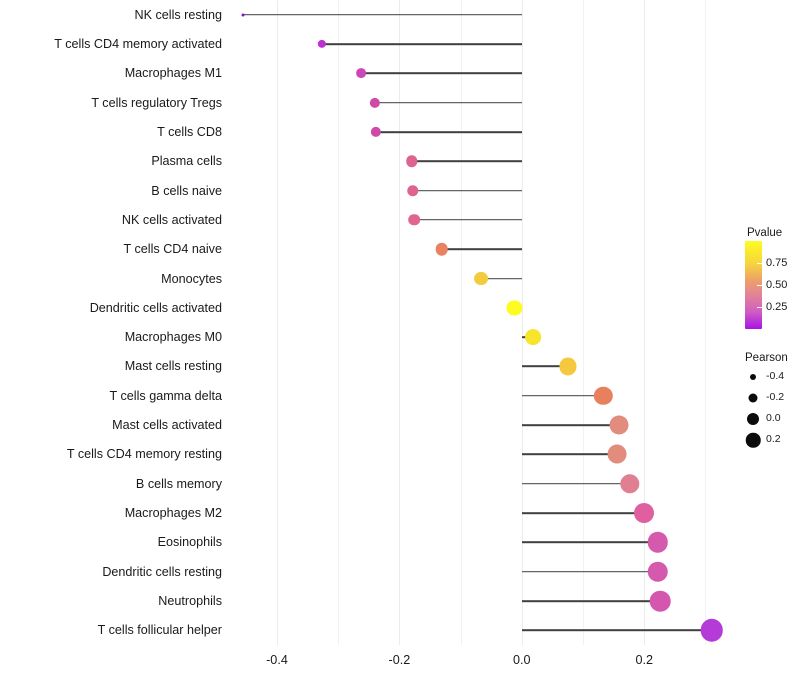 The width and height of the screenshot is (800, 700). Describe the element at coordinates (644, 660) in the screenshot. I see `x-tick-label: 0.2` at that location.